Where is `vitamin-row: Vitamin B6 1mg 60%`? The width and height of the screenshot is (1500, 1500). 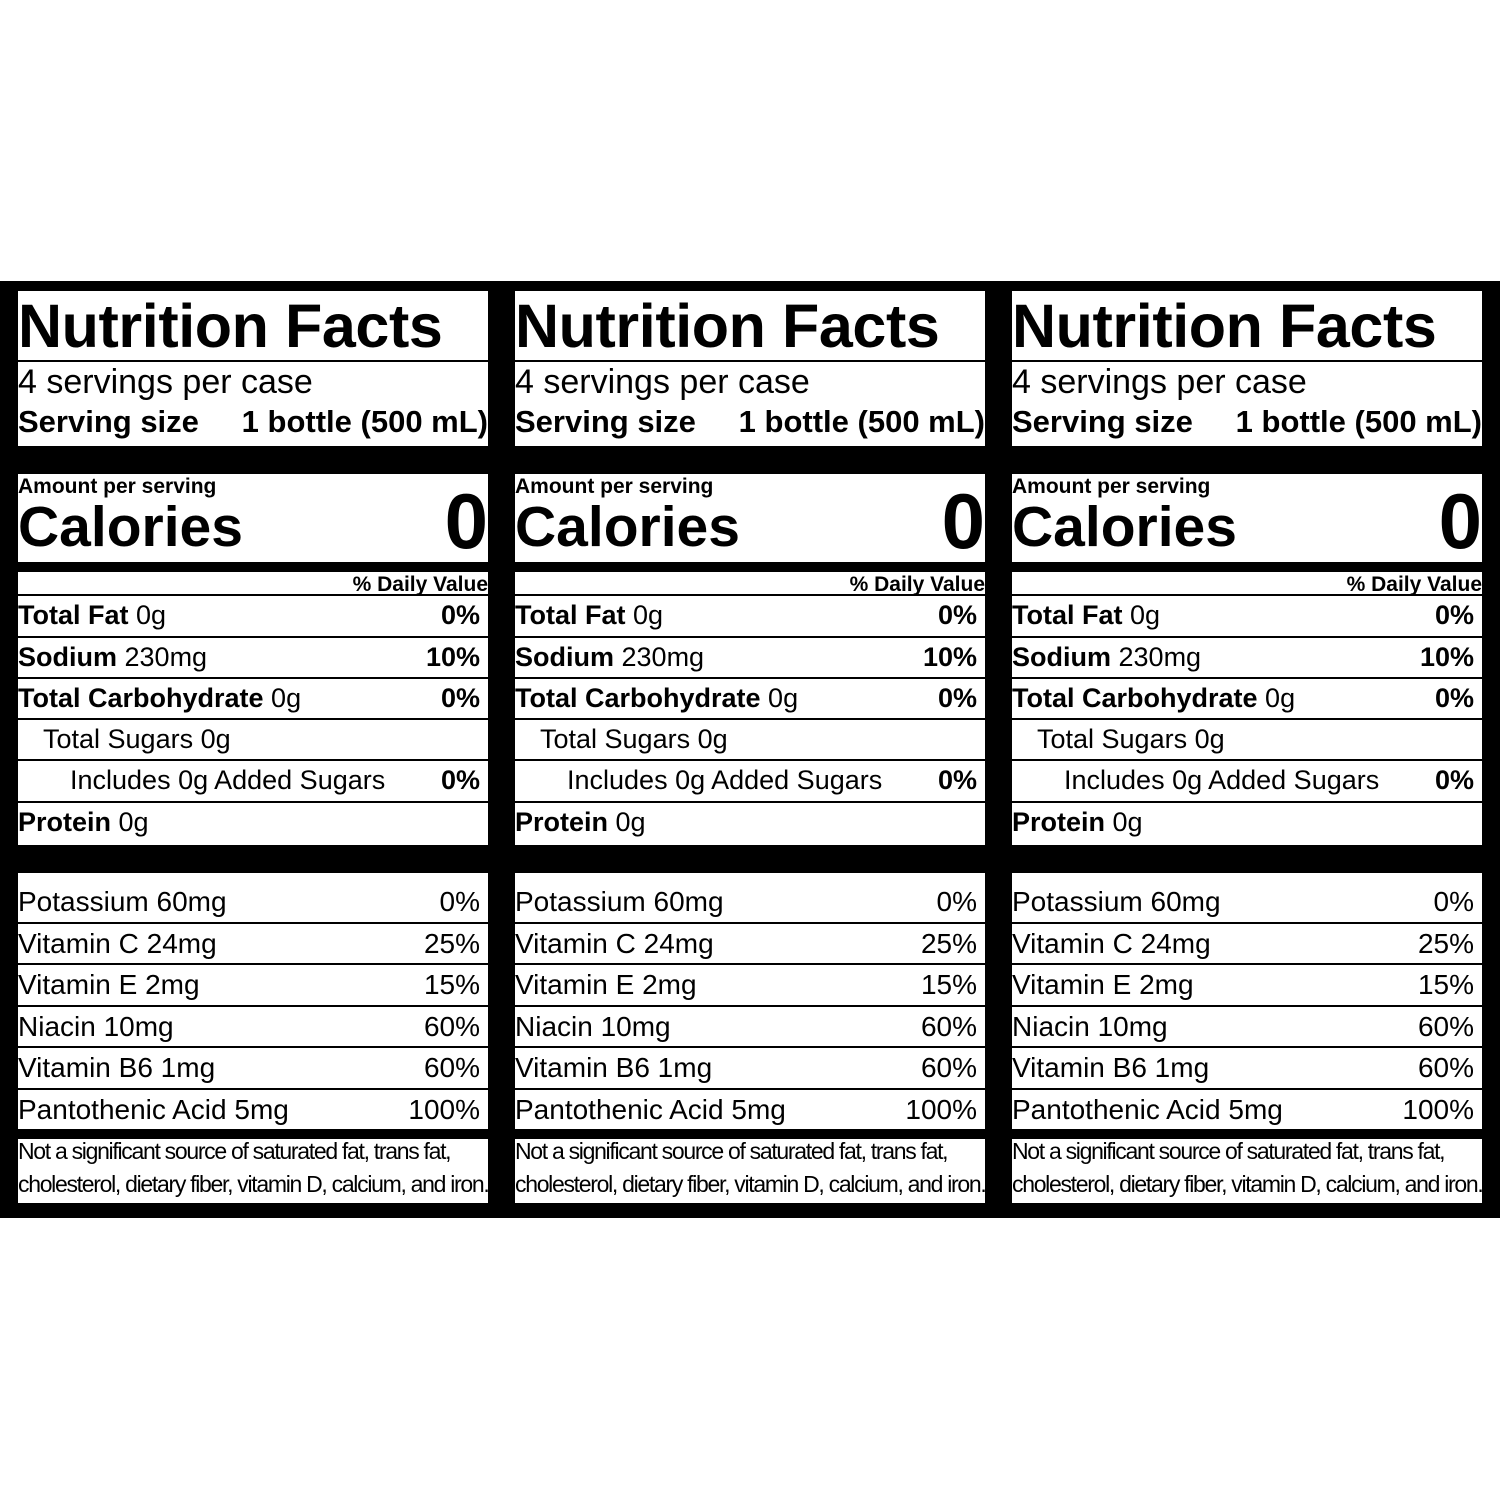
vitamin-row: Vitamin B6 1mg 60% is located at coordinates (1247, 1067).